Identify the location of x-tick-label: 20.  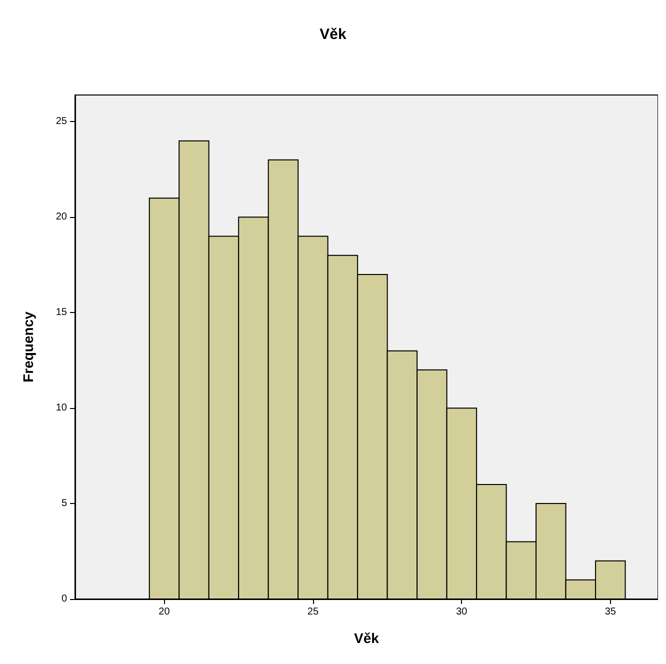
(164, 612).